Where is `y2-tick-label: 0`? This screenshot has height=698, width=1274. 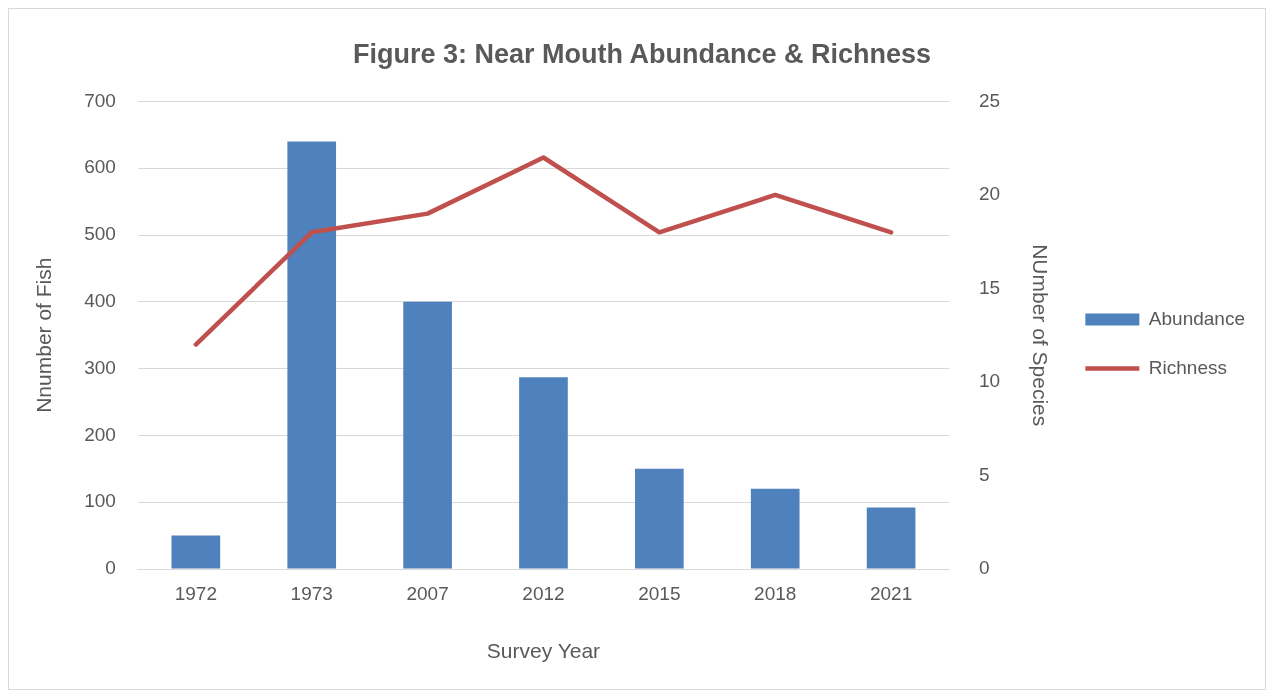
y2-tick-label: 0 is located at coordinates (984, 568).